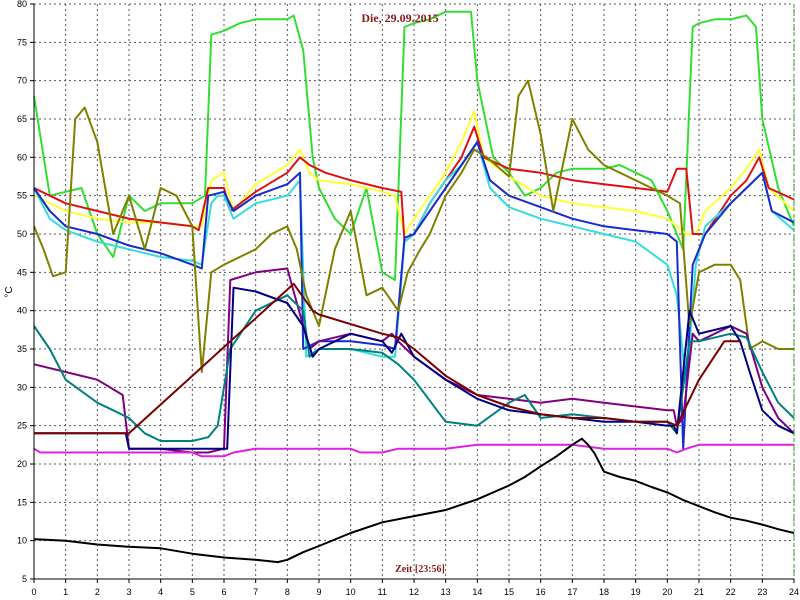 This screenshot has width=800, height=600. What do you see at coordinates (22, 272) in the screenshot?
I see `y-tick-label: 45` at bounding box center [22, 272].